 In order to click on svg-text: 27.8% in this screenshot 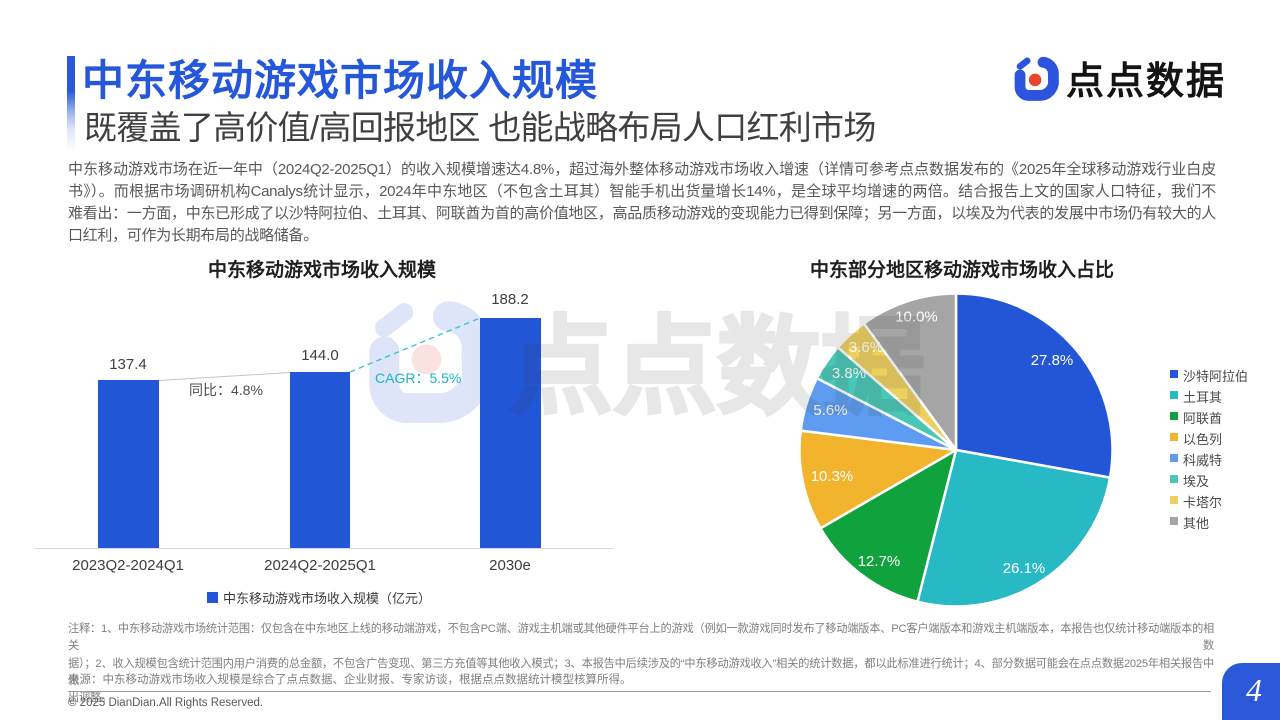, I will do `click(1052, 360)`.